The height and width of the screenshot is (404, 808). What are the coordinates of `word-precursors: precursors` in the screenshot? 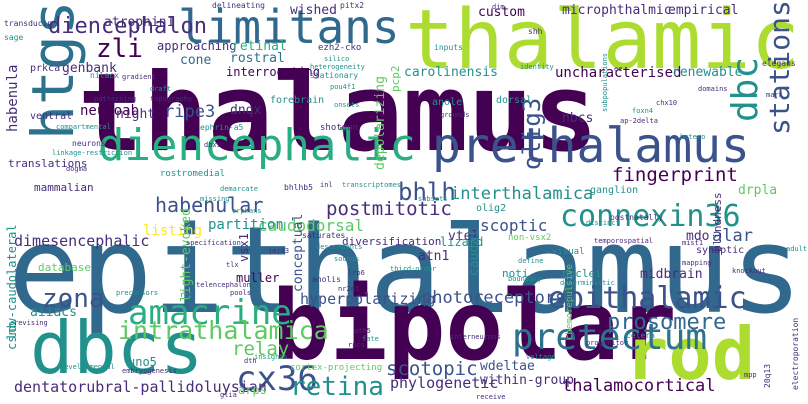 It's located at (137, 293).